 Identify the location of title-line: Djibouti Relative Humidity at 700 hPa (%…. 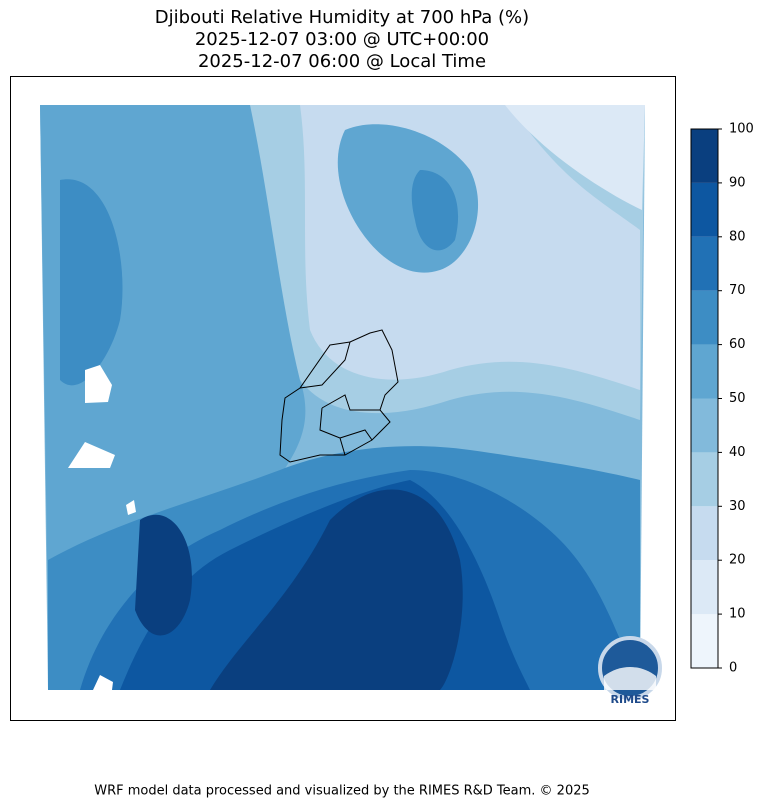
(342, 17).